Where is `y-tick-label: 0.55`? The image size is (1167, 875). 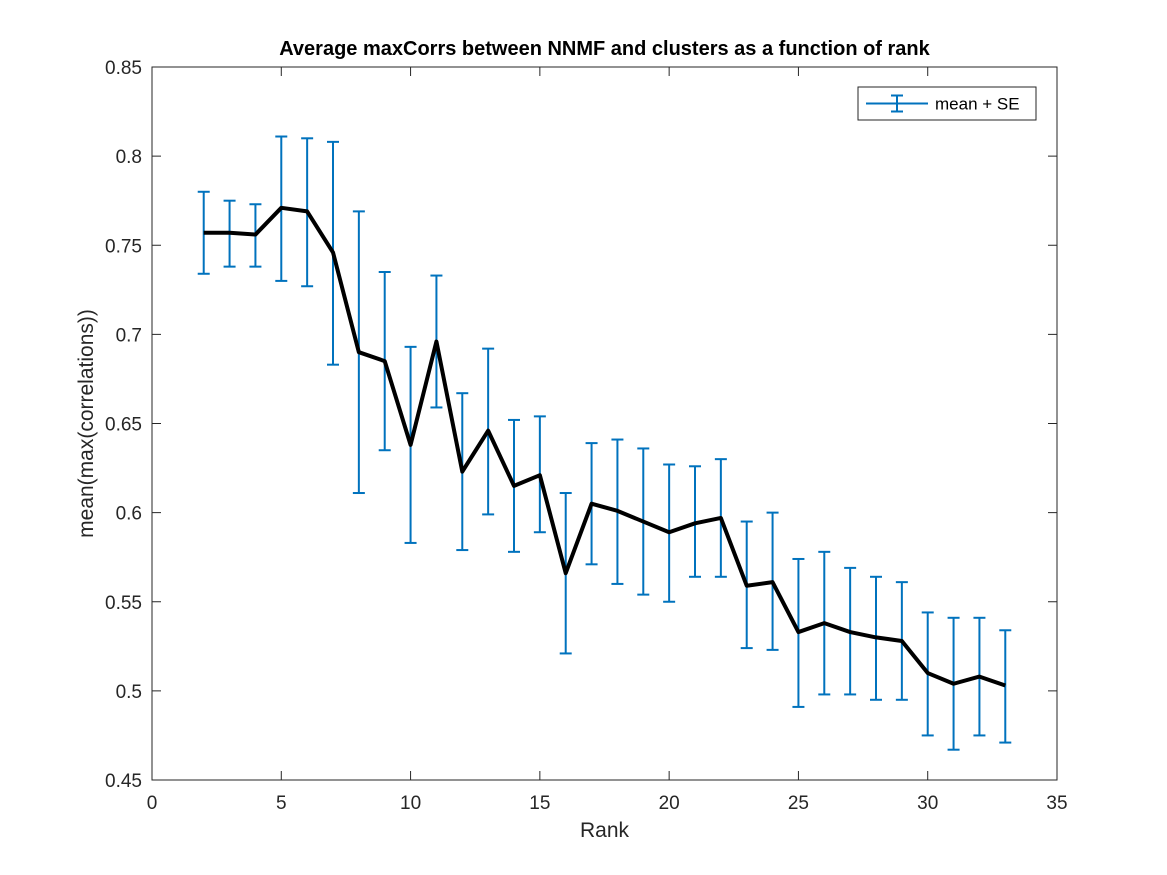 y-tick-label: 0.55 is located at coordinates (123, 603).